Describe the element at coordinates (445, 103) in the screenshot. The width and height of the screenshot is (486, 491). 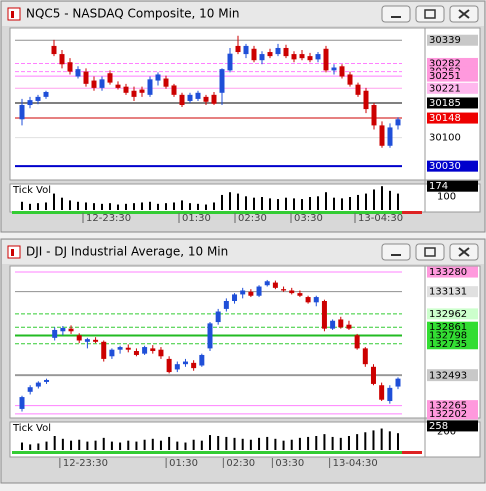
I see `level-label: 30185` at that location.